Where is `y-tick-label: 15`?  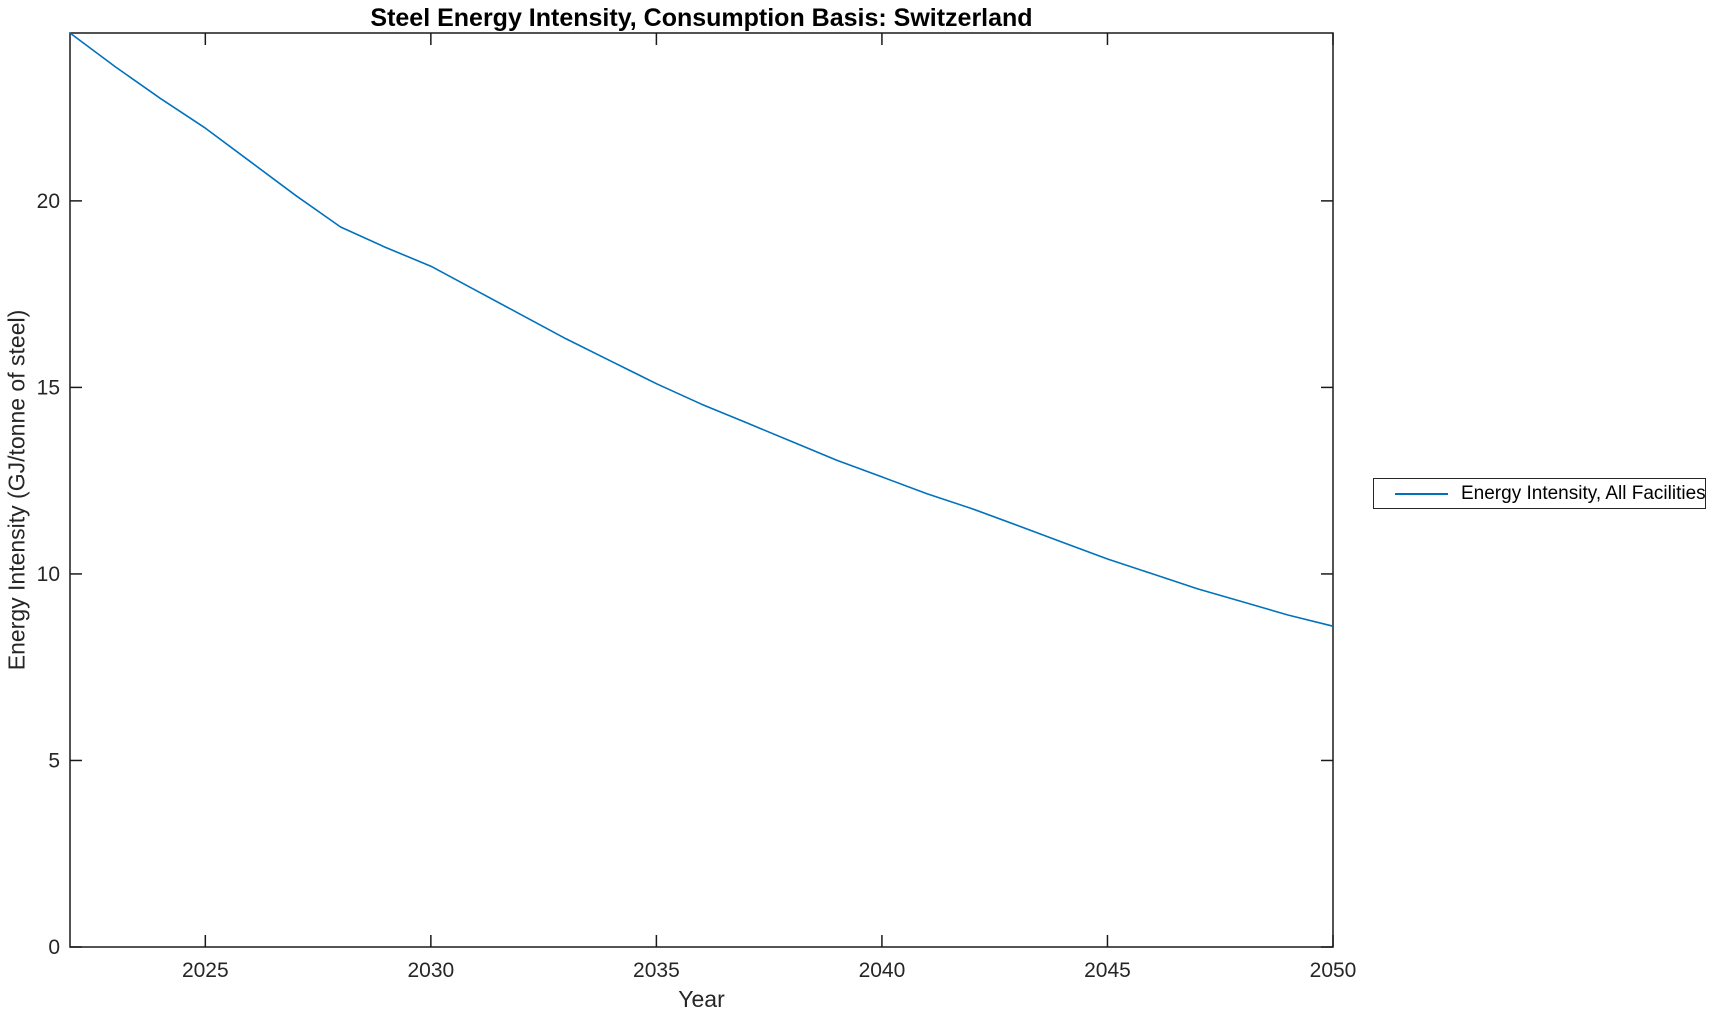 y-tick-label: 15 is located at coordinates (48, 387).